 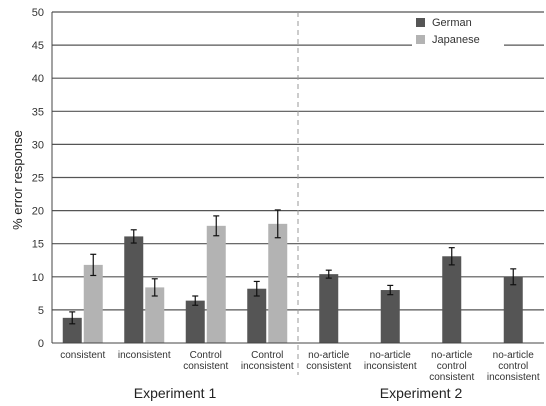 I want to click on y-tick-label: 25, so click(x=38, y=179).